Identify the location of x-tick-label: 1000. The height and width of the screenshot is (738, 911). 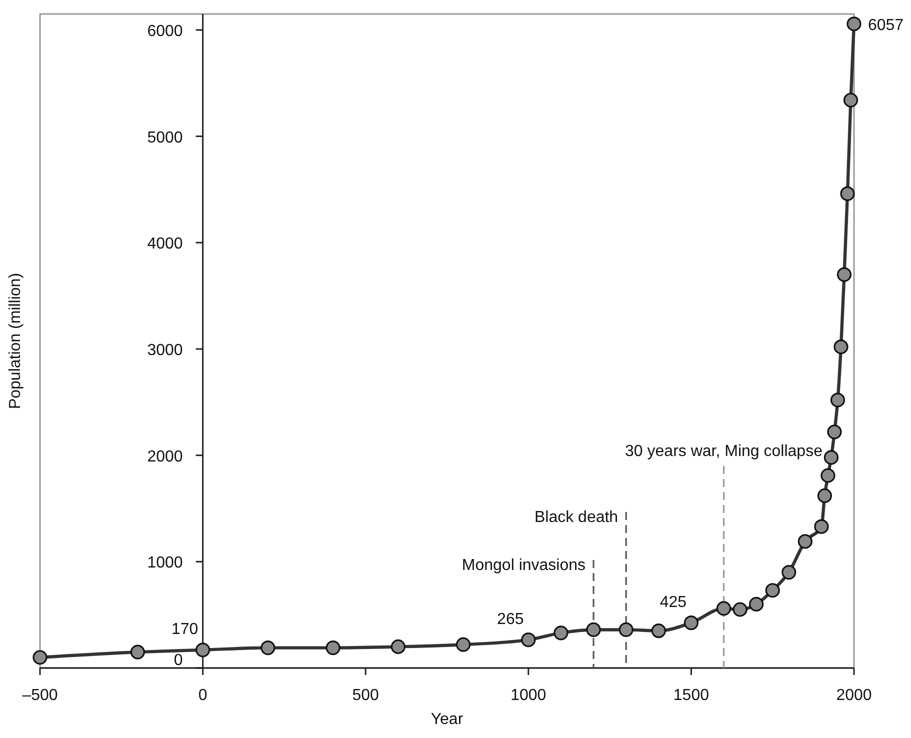
(528, 695).